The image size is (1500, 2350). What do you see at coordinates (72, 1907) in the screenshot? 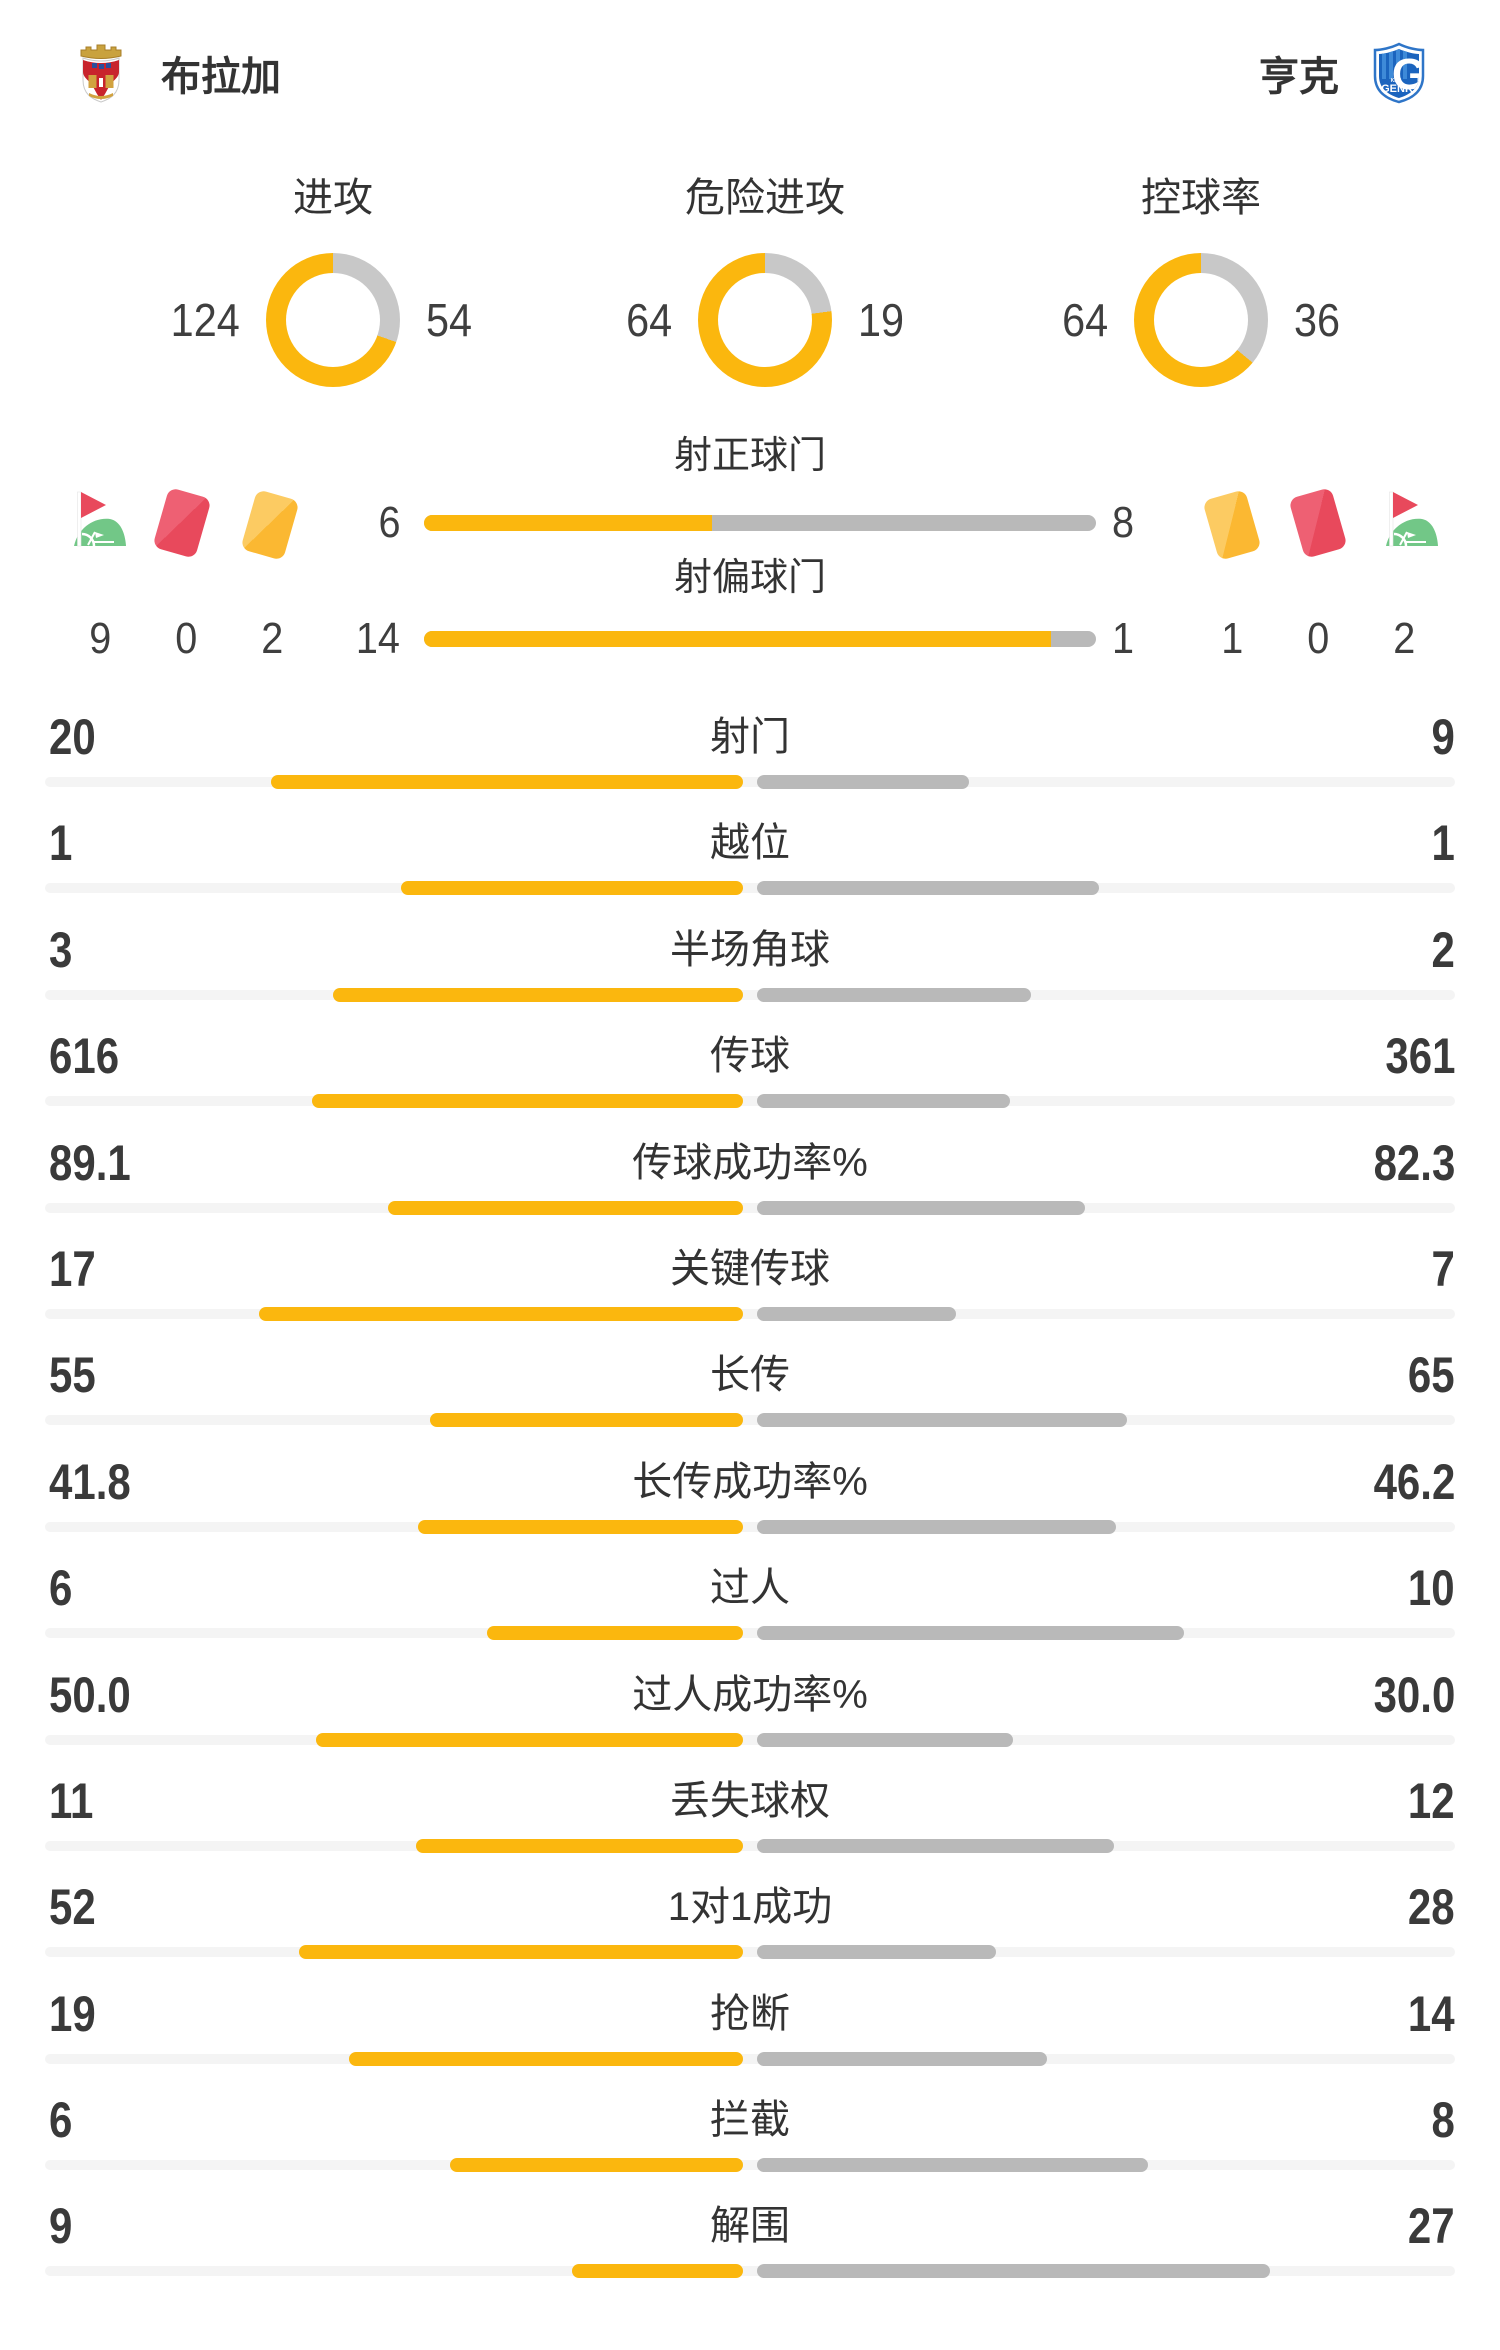
I see `stat-home-value: 52` at bounding box center [72, 1907].